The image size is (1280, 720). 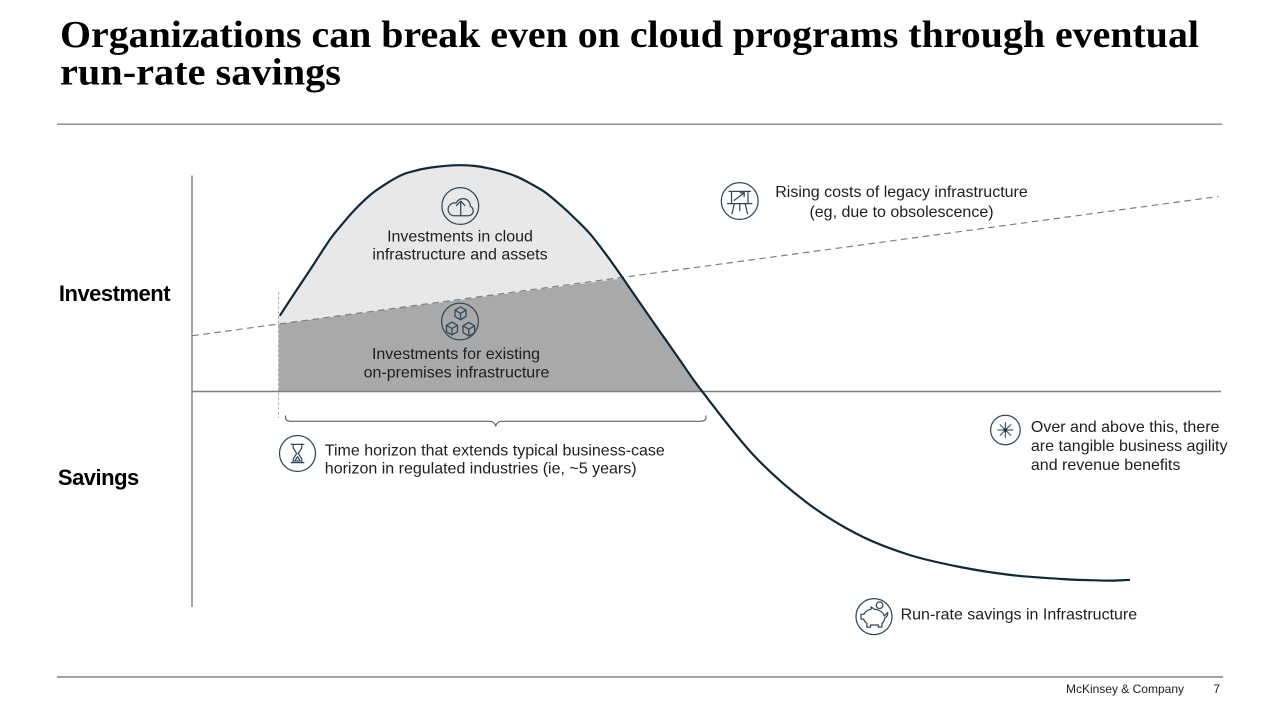 What do you see at coordinates (1105, 465) in the screenshot?
I see `svg-text: and revenue benefits` at bounding box center [1105, 465].